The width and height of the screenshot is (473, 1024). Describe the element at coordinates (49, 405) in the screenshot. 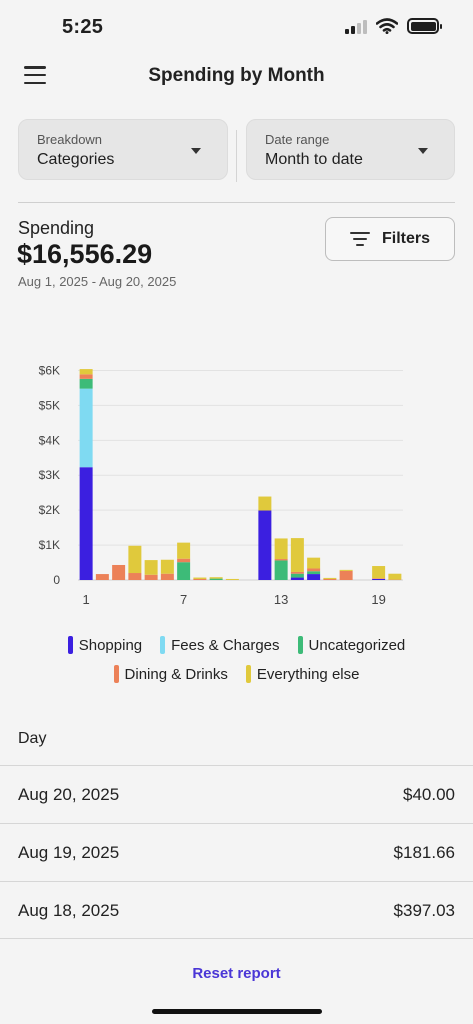

I see `y-tick-label: $5K` at that location.